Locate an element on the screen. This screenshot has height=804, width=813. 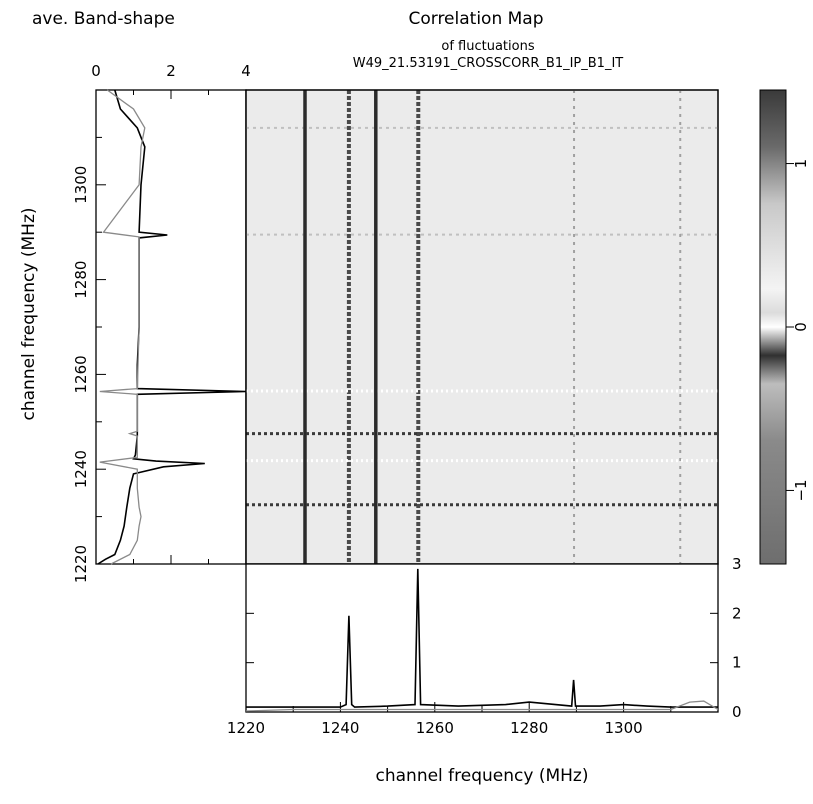
colorbar-tick-label: 1 is located at coordinates (801, 164).